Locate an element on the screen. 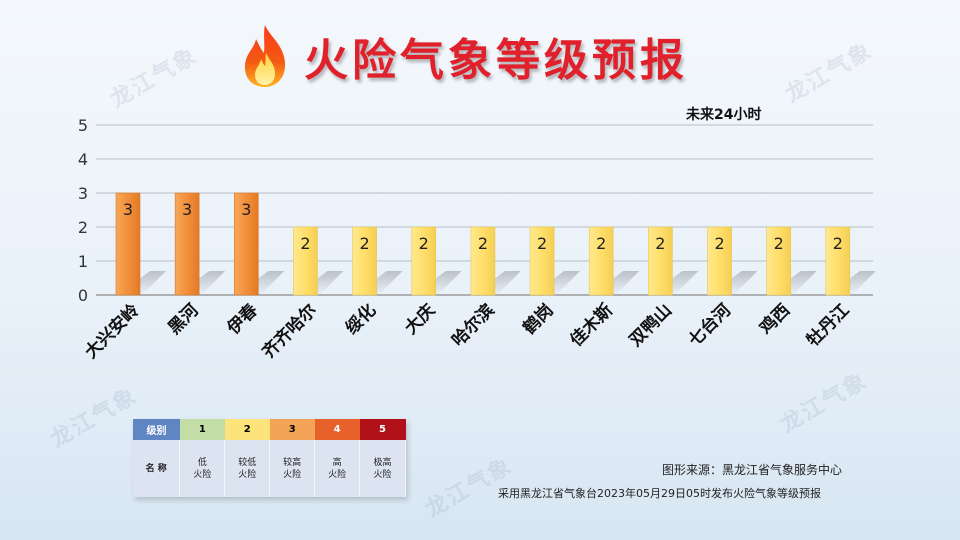 Image resolution: width=960 pixels, height=540 pixels. legend-name-4: 高火险 is located at coordinates (337, 468).